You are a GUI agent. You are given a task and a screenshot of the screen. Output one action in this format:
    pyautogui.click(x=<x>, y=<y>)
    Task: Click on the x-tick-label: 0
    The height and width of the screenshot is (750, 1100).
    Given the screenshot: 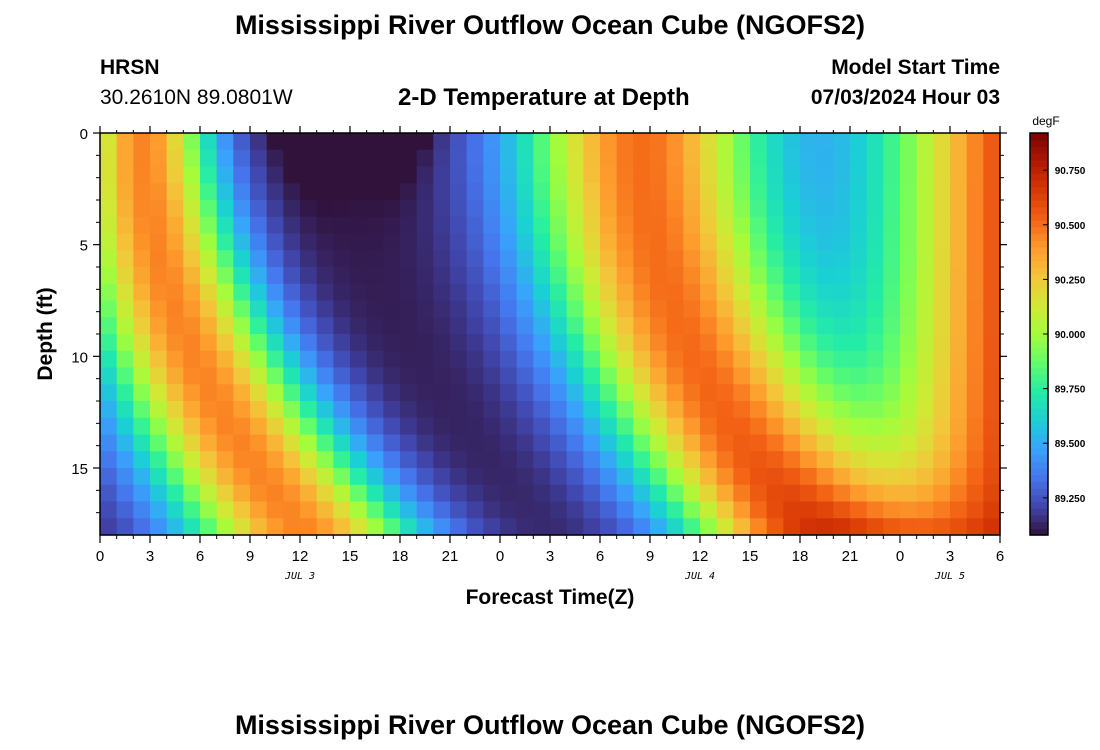 What is the action you would take?
    pyautogui.click(x=100, y=556)
    